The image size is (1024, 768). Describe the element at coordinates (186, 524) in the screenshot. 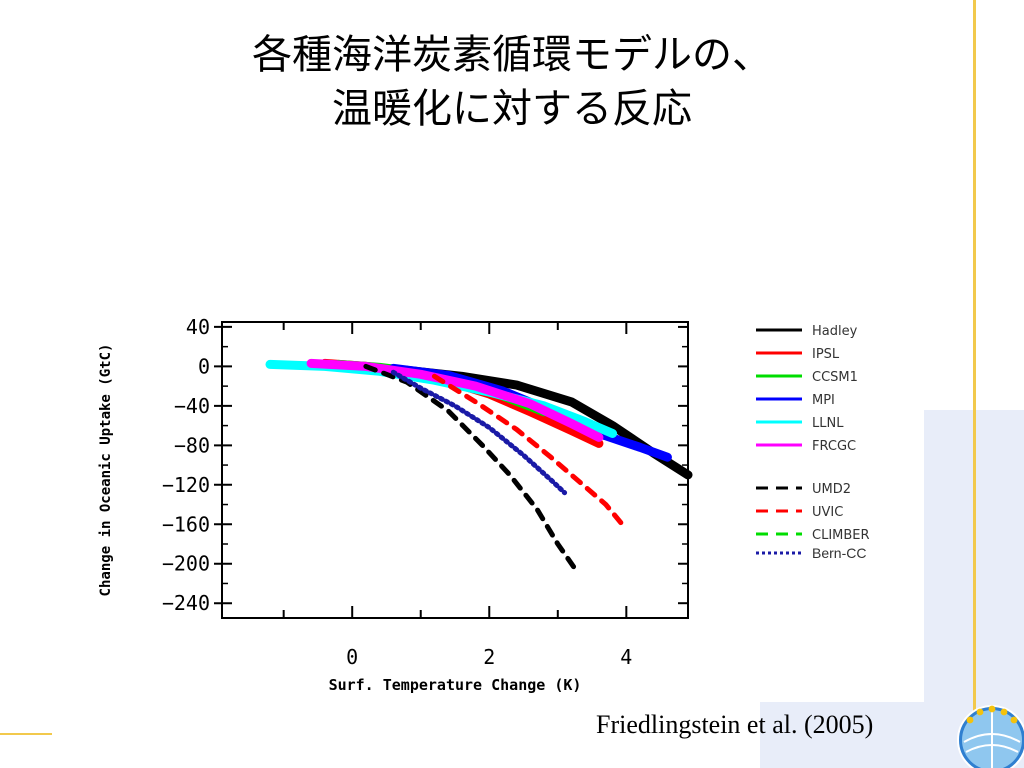

I see `y-tick-label: −160` at that location.